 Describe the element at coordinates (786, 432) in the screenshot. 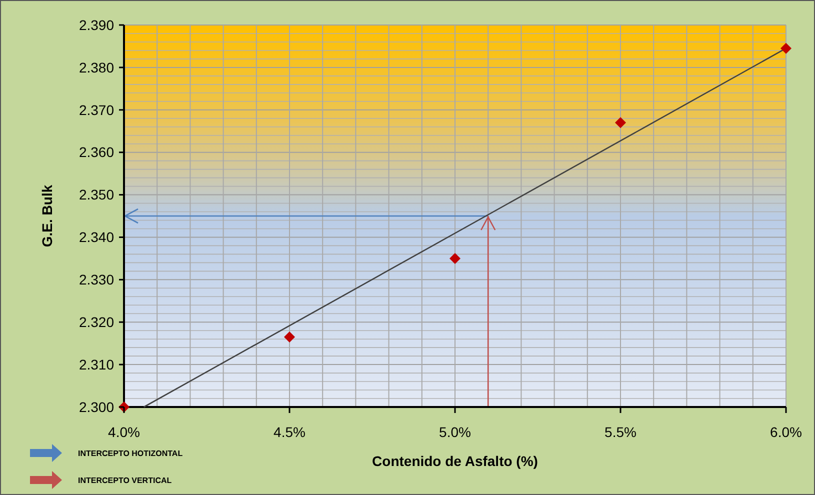

I see `x-tick-label: 6.0%` at that location.